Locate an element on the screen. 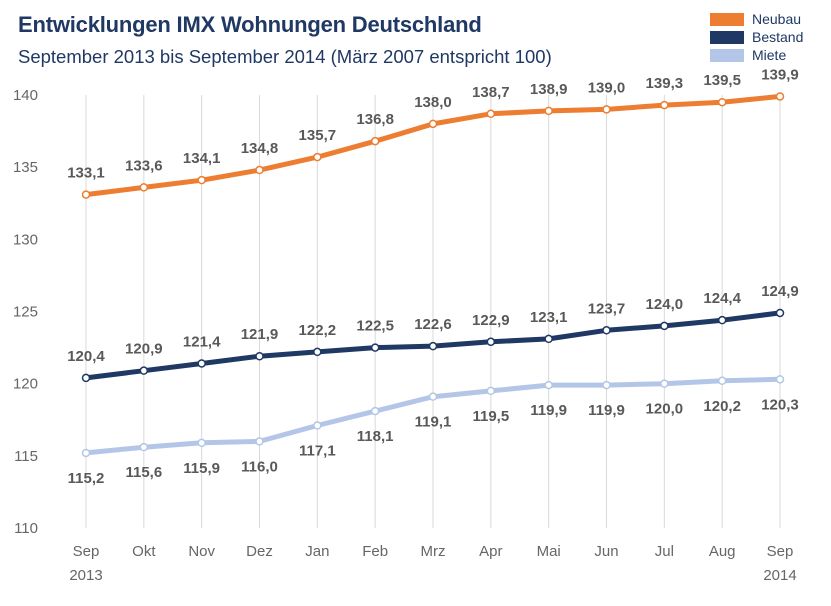 The width and height of the screenshot is (831, 606). data-label: 120,0 is located at coordinates (665, 409).